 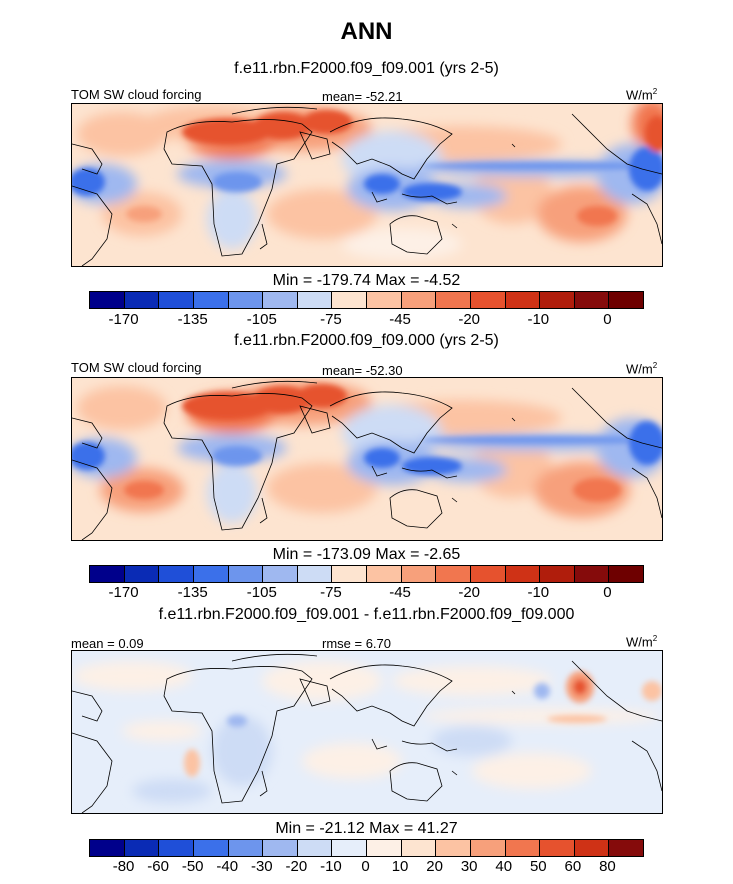 What do you see at coordinates (504, 866) in the screenshot?
I see `colorbar-tick-label: 40` at bounding box center [504, 866].